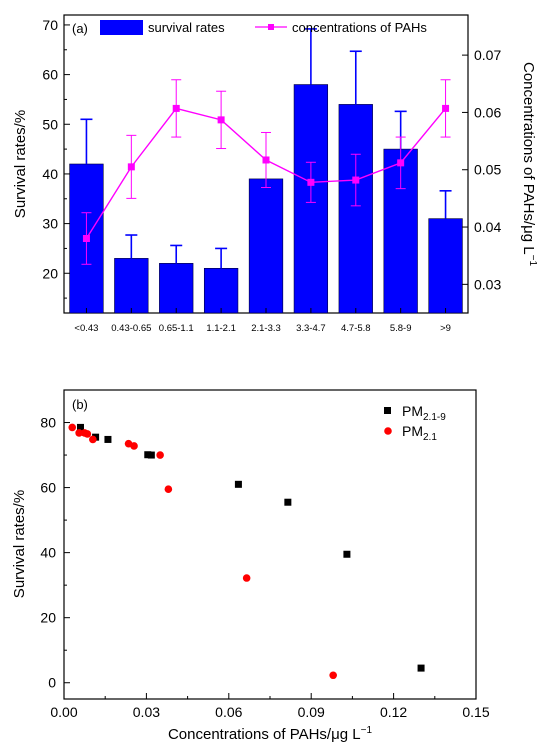  What do you see at coordinates (186, 27) in the screenshot?
I see `legend-label-survival-rates: survival rates` at bounding box center [186, 27].